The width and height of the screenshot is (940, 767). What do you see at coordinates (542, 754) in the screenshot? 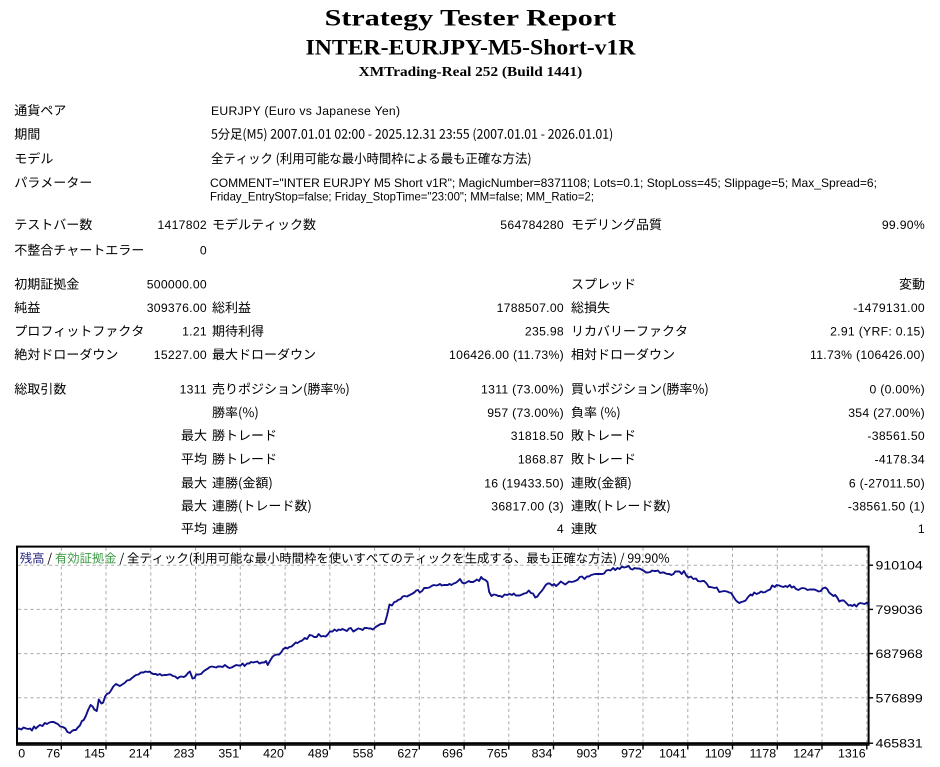
I see `svg-text: 834` at bounding box center [542, 754].